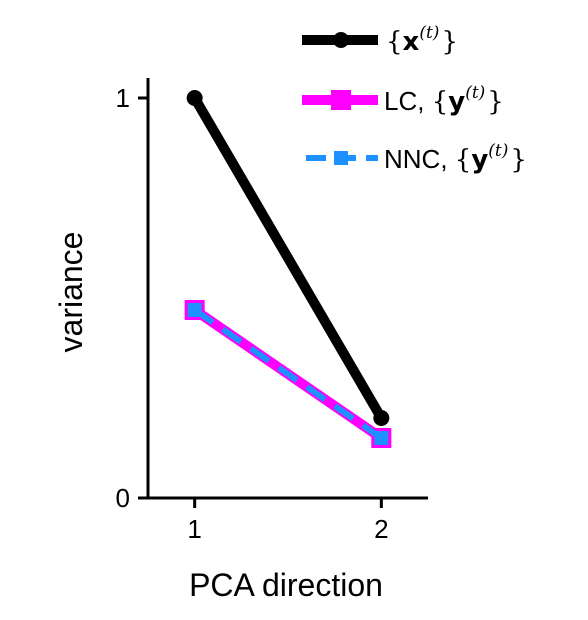  Describe the element at coordinates (381, 529) in the screenshot. I see `x-tick-label: 2` at that location.